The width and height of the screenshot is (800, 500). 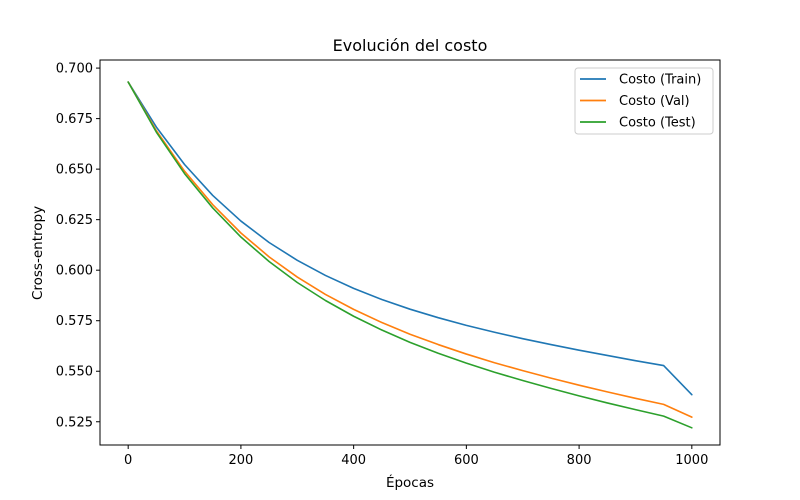 I want to click on x-axis-ticks: 0 200 400 600 800 1000, so click(x=416, y=456).